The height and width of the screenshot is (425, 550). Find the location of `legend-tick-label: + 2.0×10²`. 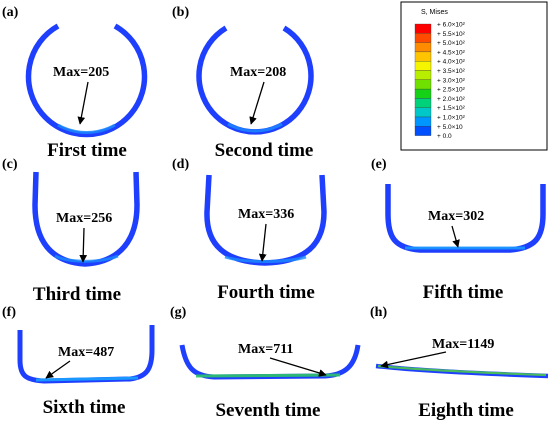

legend-tick-label: + 2.0×10² is located at coordinates (451, 99).